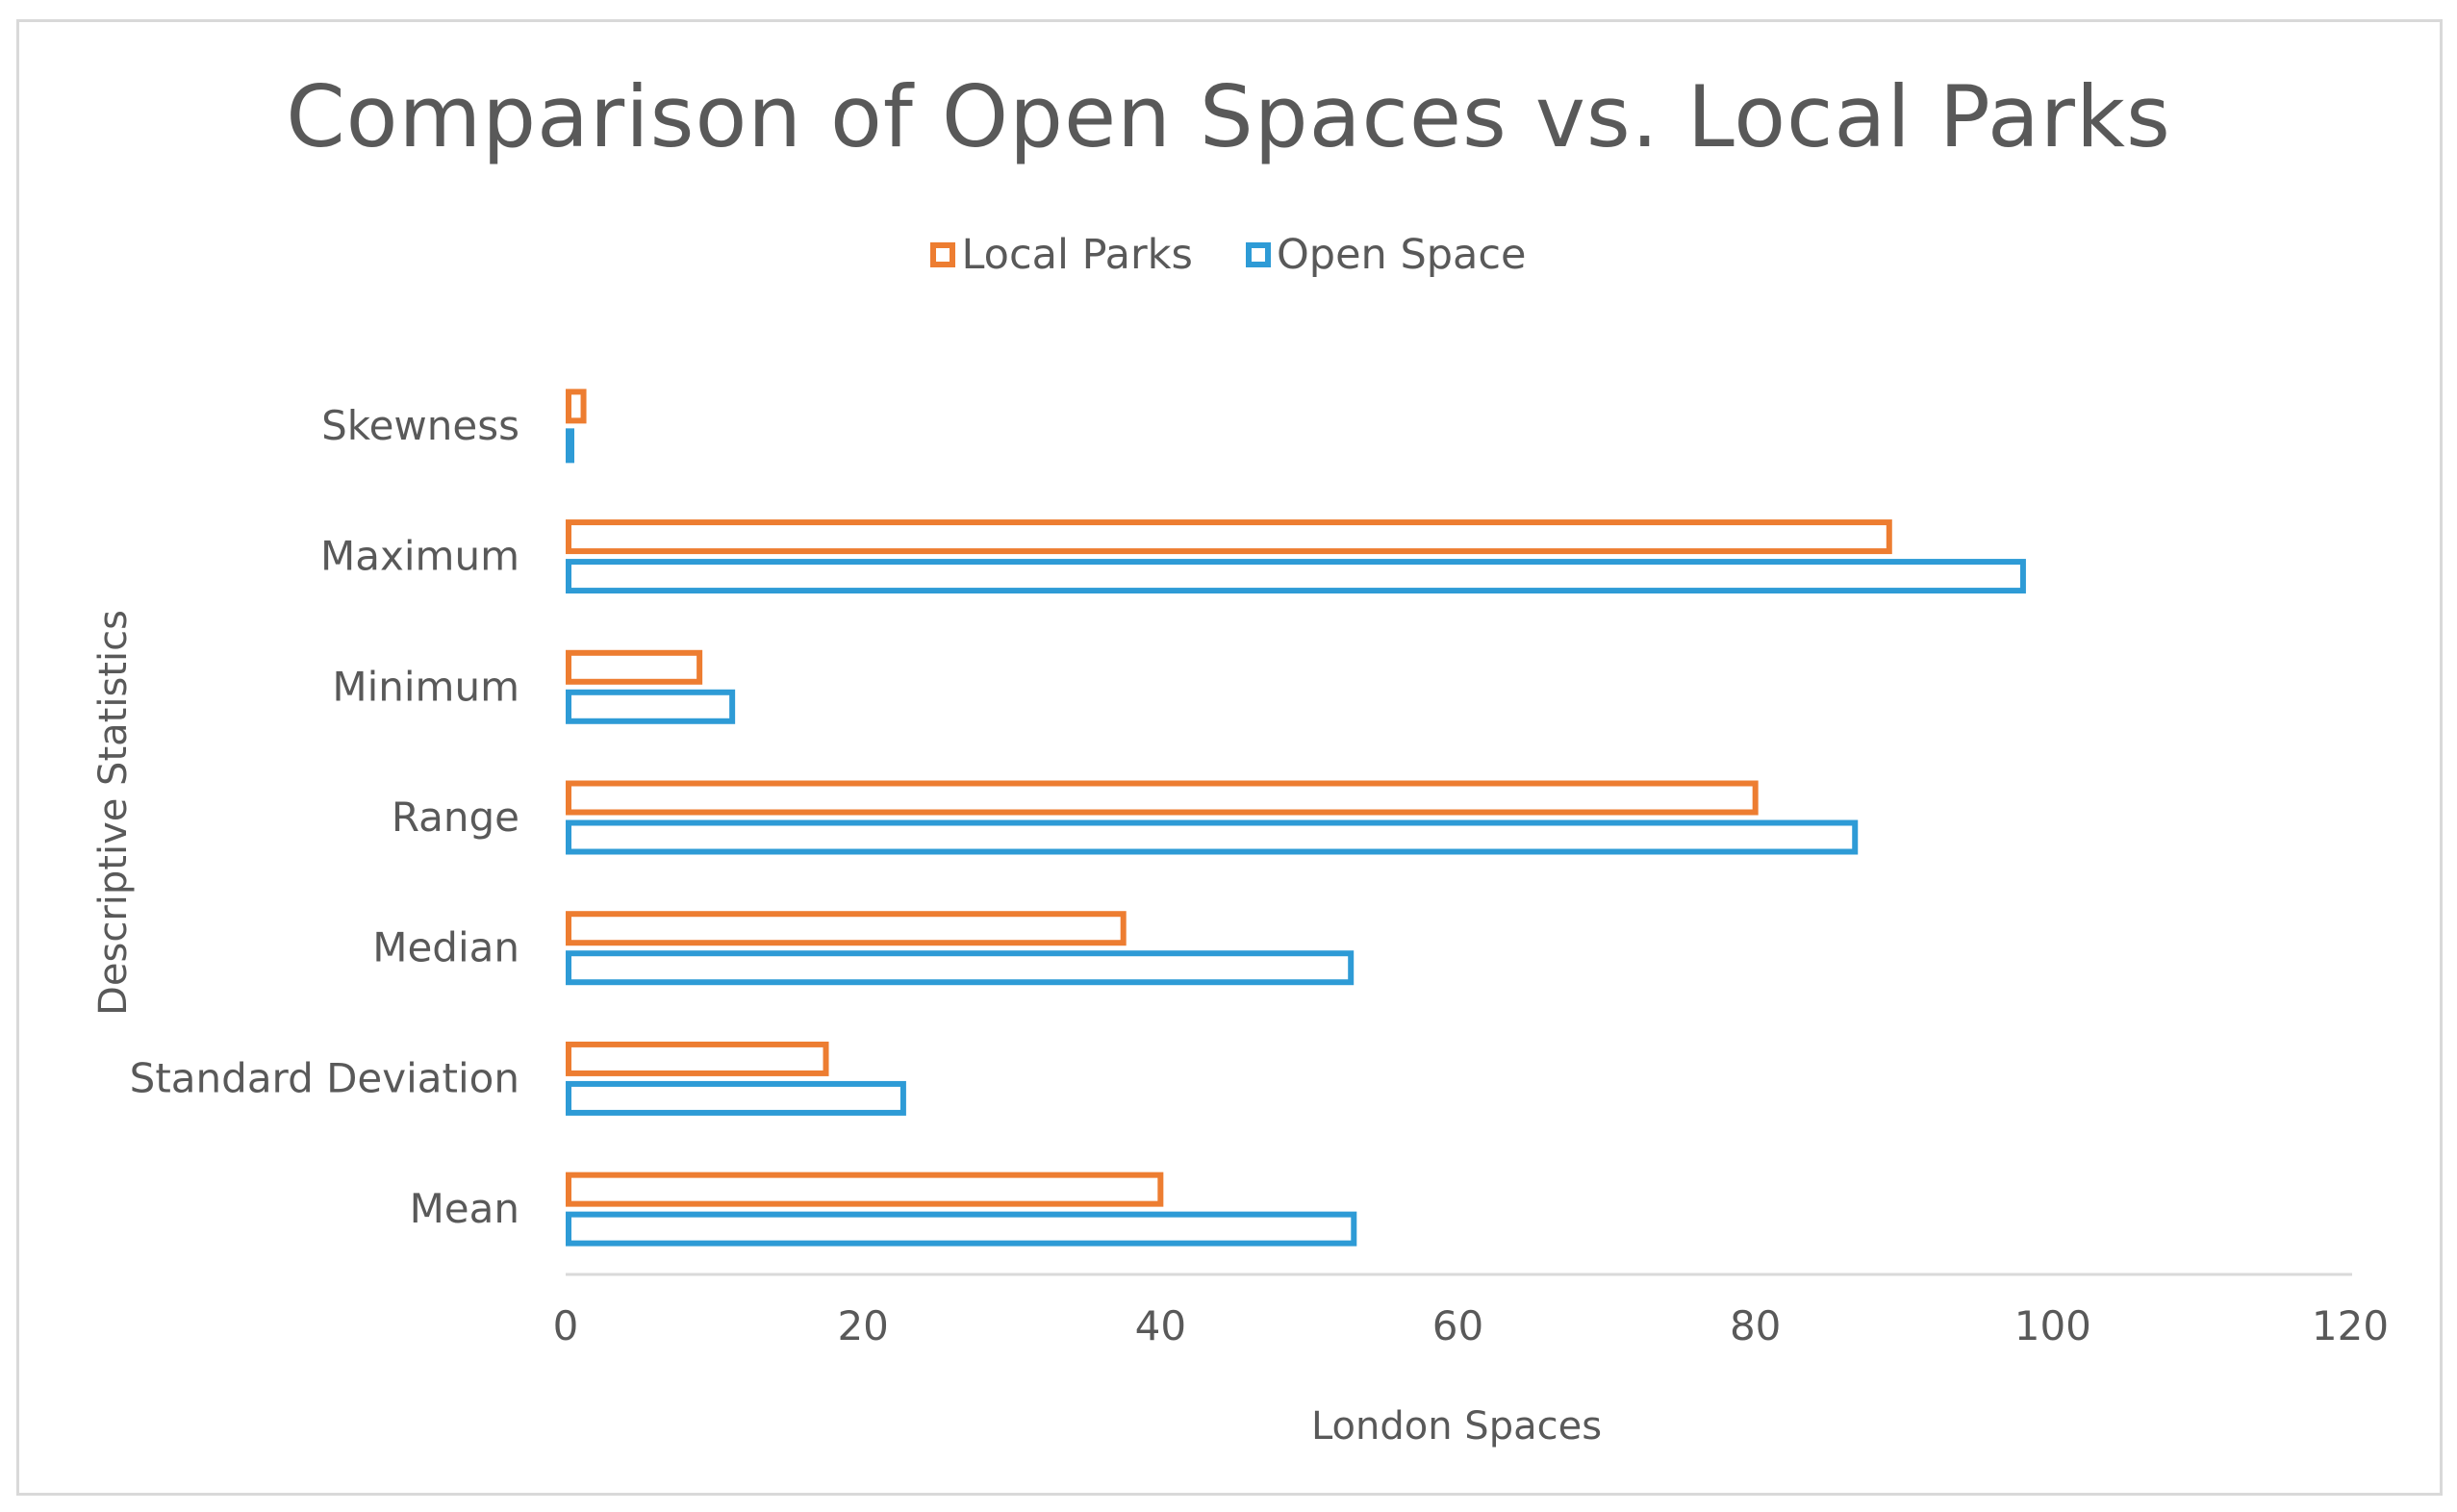 Image resolution: width=2457 pixels, height=1512 pixels. Describe the element at coordinates (570, 446) in the screenshot. I see `bar-open-space-skewness` at that location.